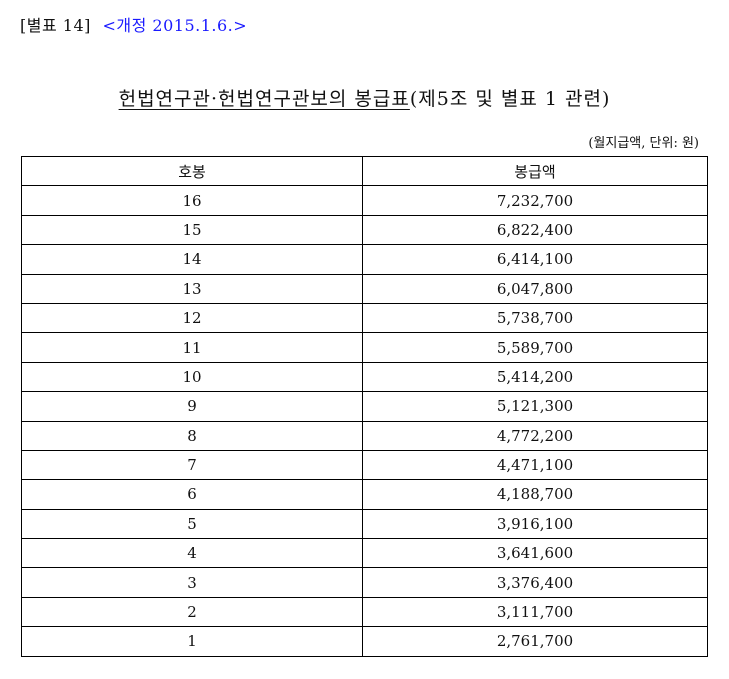 This screenshot has width=729, height=679. I want to click on step-cell: 14, so click(192, 259).